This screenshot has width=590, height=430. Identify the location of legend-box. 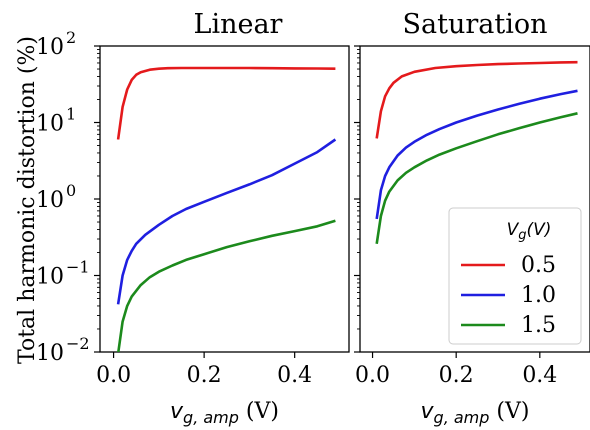
(515, 276).